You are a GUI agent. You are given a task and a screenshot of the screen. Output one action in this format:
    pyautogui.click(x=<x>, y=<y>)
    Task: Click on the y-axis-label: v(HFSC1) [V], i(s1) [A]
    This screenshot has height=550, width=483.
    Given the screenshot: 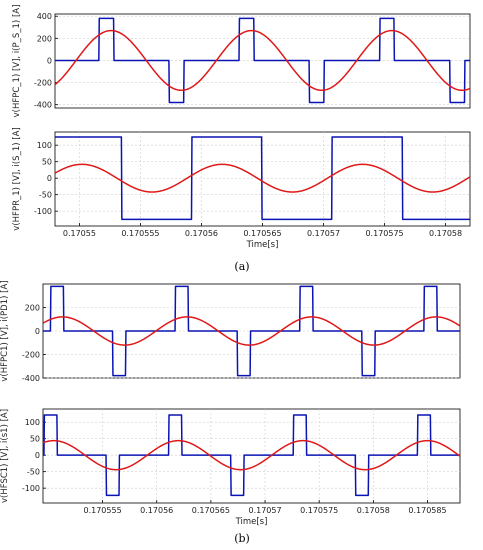 What is the action you would take?
    pyautogui.click(x=5, y=456)
    